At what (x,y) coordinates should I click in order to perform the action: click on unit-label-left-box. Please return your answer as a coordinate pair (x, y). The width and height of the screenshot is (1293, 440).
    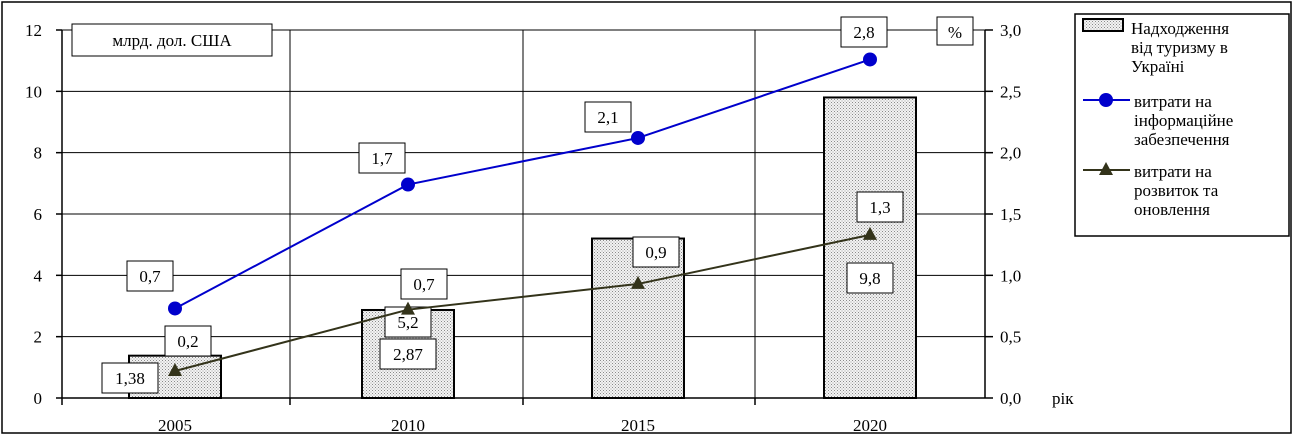
    Looking at the image, I should click on (172, 40).